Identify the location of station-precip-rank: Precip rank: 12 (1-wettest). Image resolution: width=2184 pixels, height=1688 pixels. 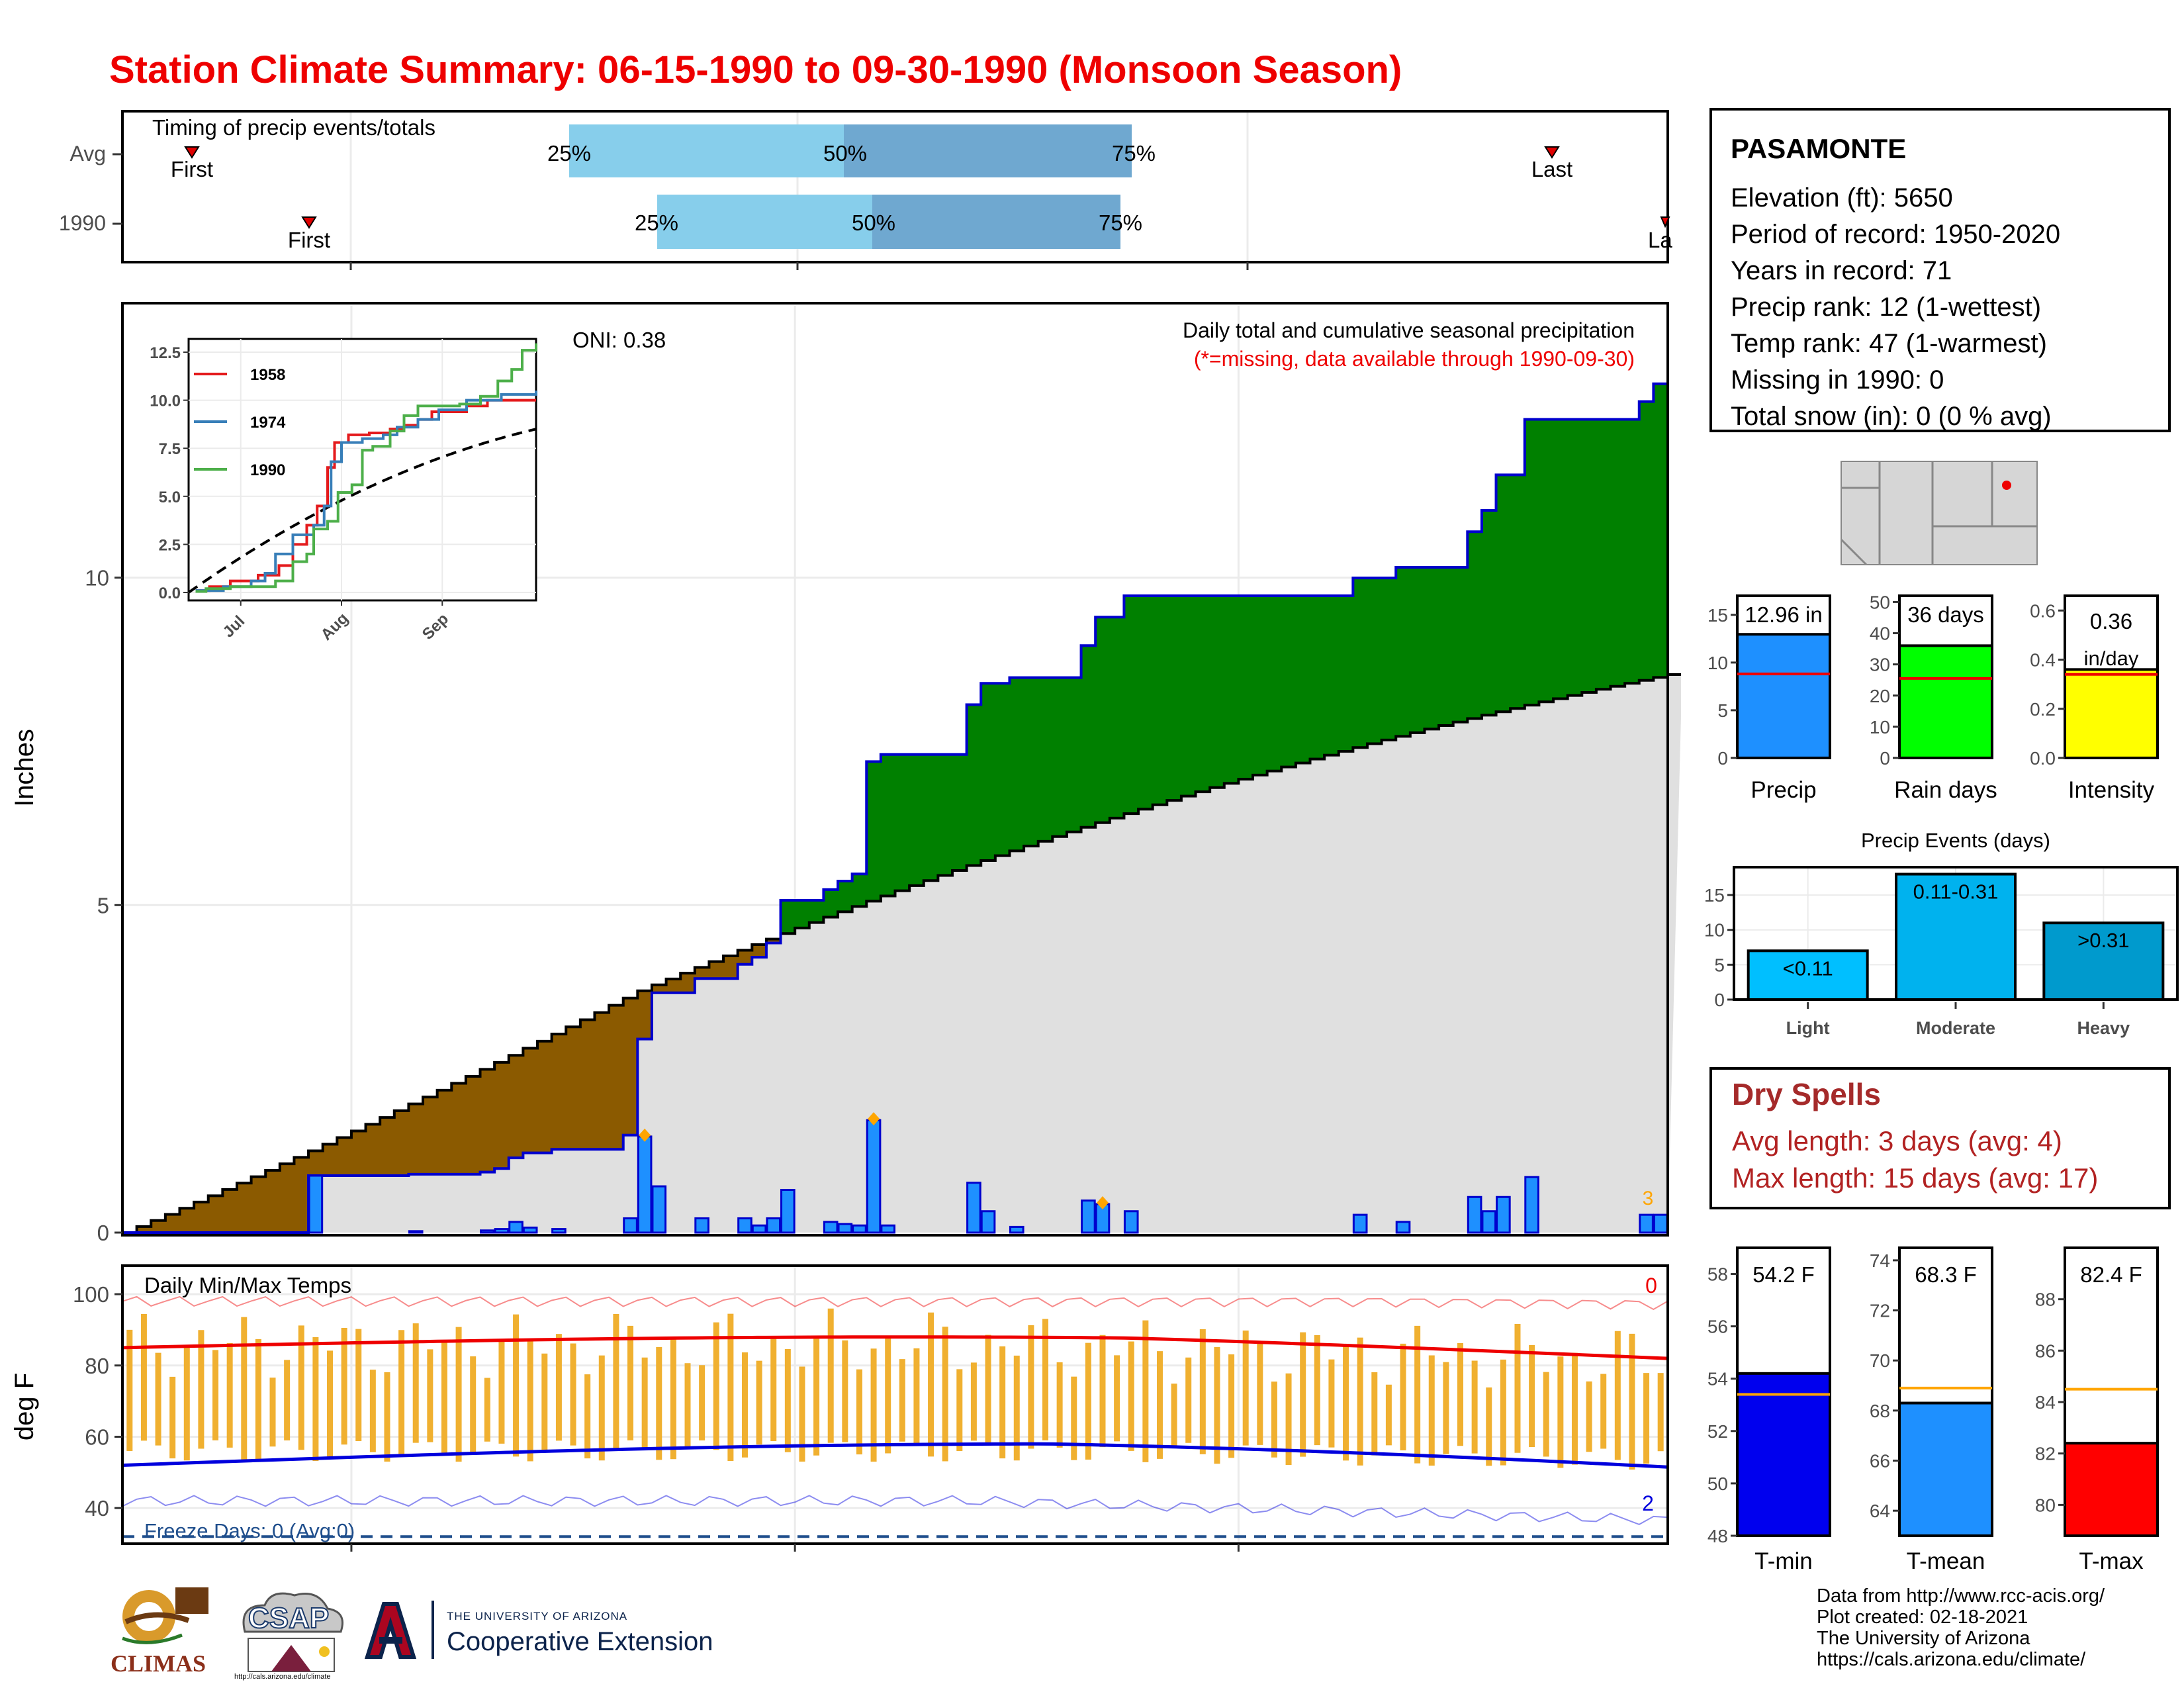
(1886, 307).